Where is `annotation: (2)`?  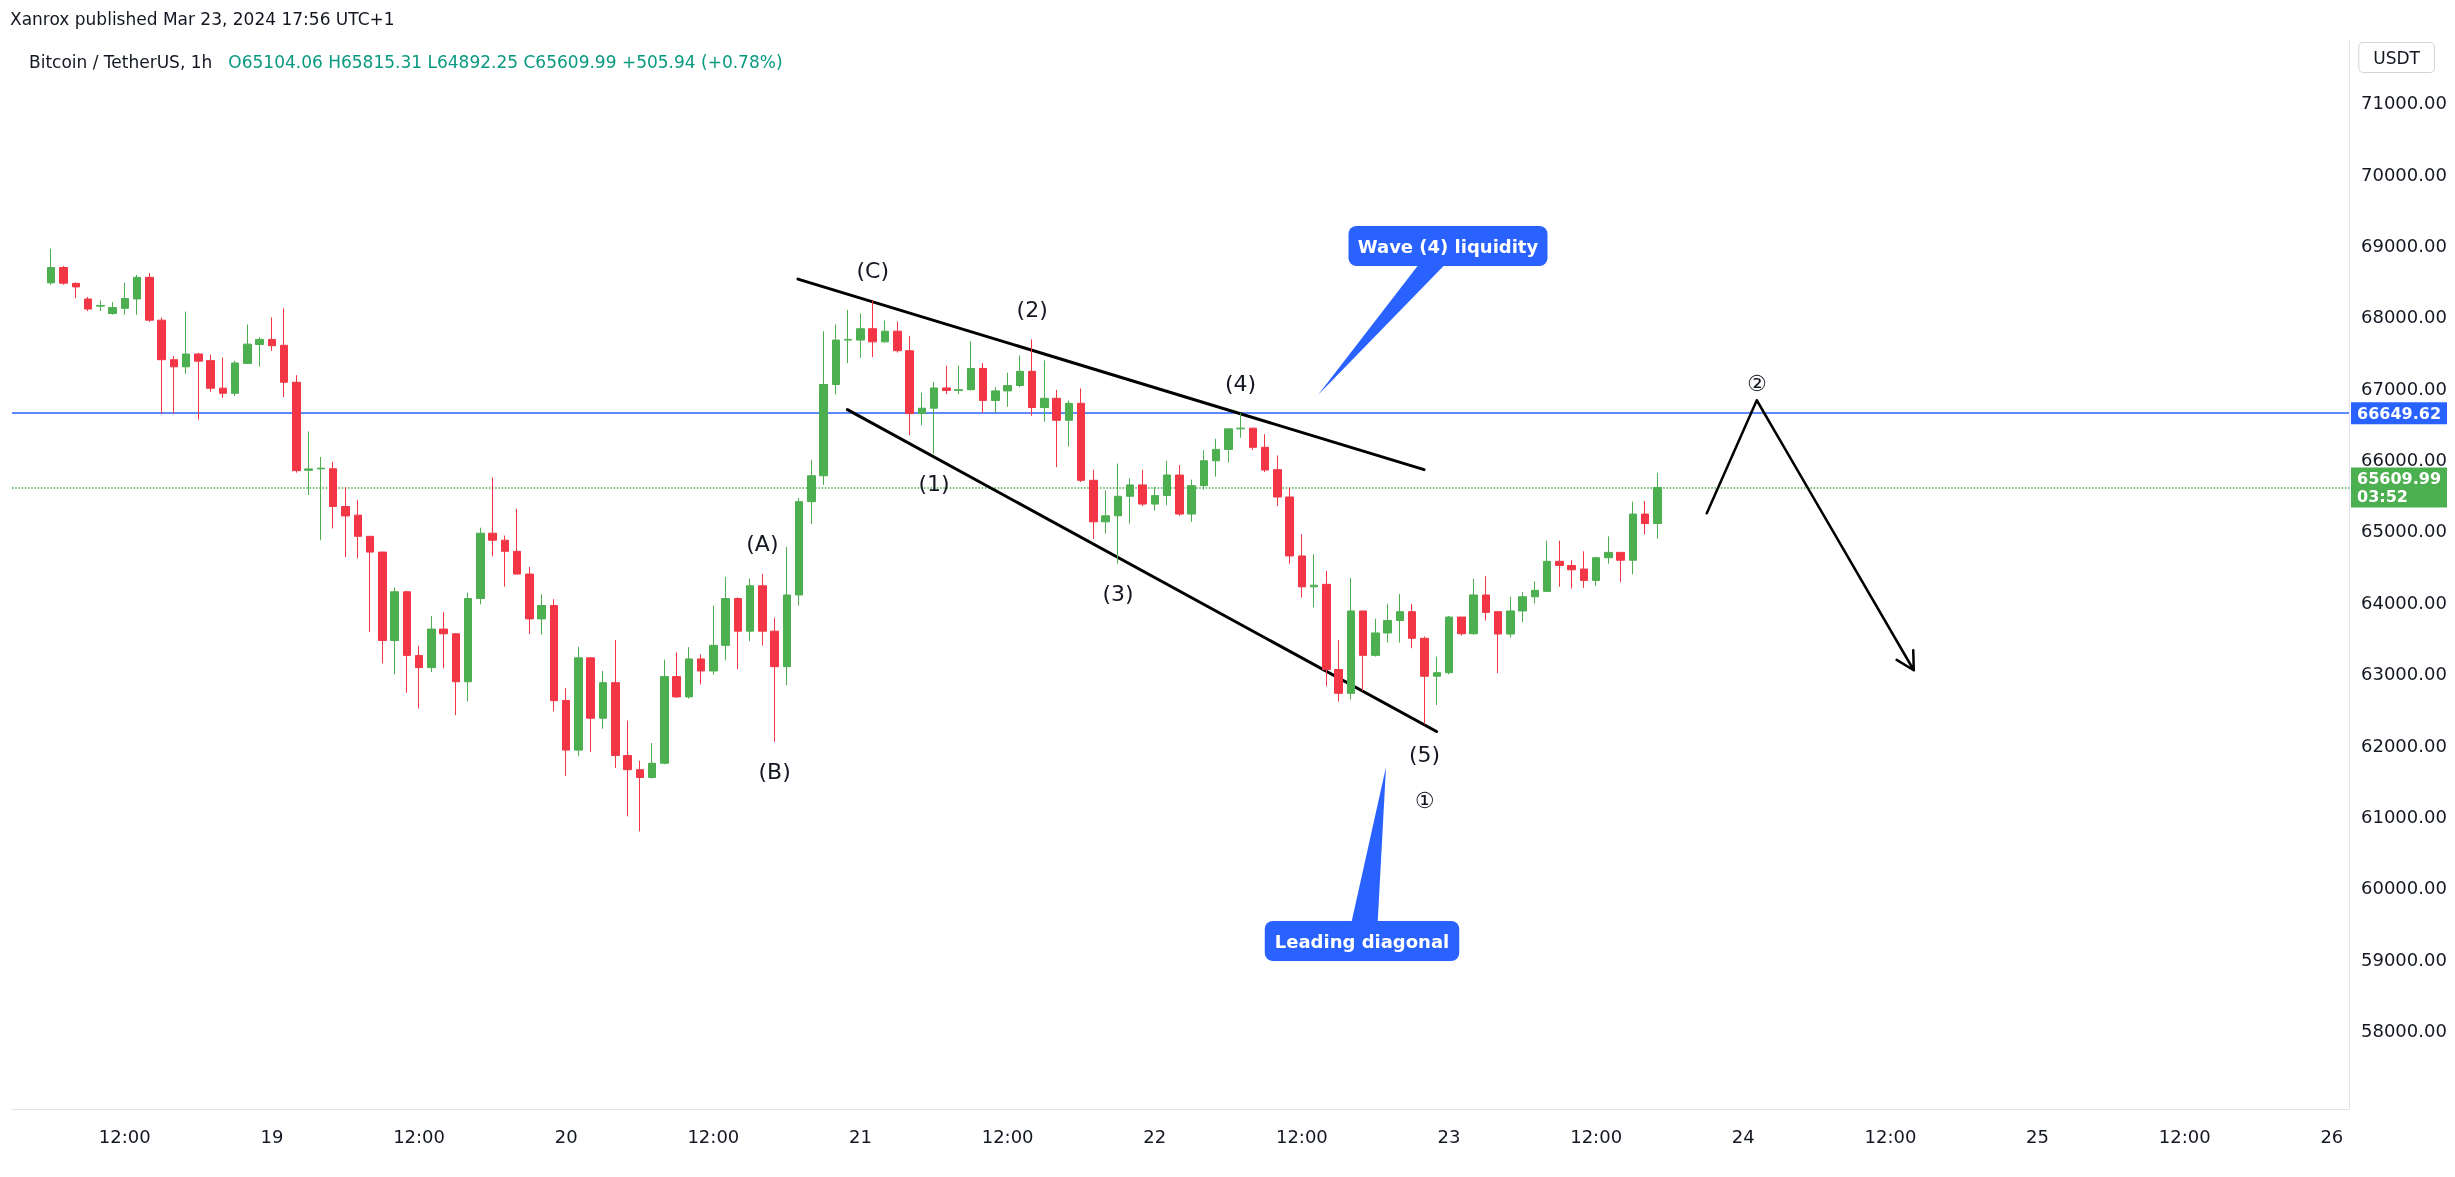
annotation: (2) is located at coordinates (1032, 309).